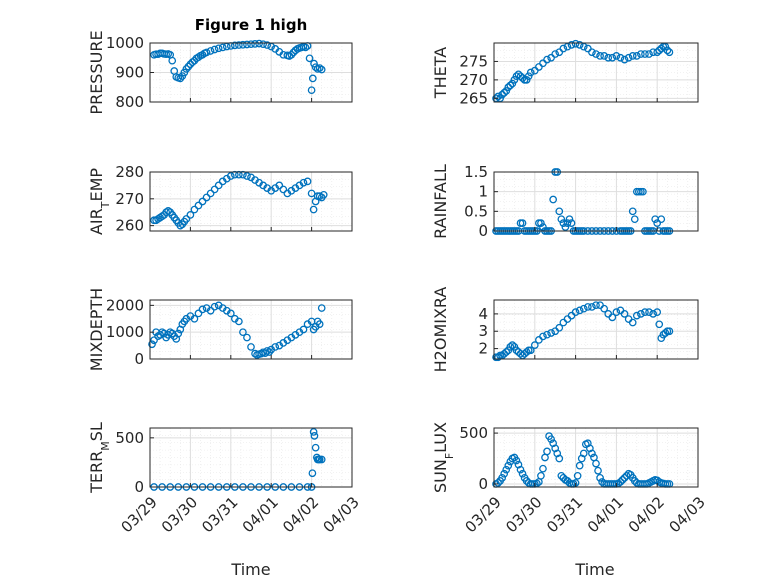 The height and width of the screenshot is (587, 778). Describe the element at coordinates (99, 201) in the screenshot. I see `y-axis-label: AIRTEMP` at that location.